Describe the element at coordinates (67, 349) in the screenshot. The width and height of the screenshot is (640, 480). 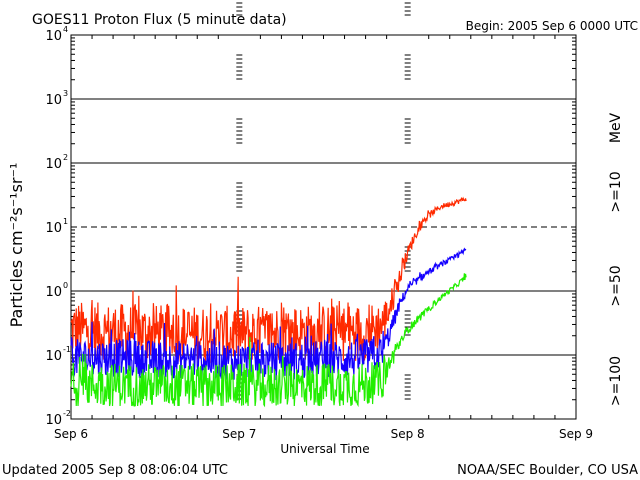
I see `y-tick-exponent: -1` at that location.